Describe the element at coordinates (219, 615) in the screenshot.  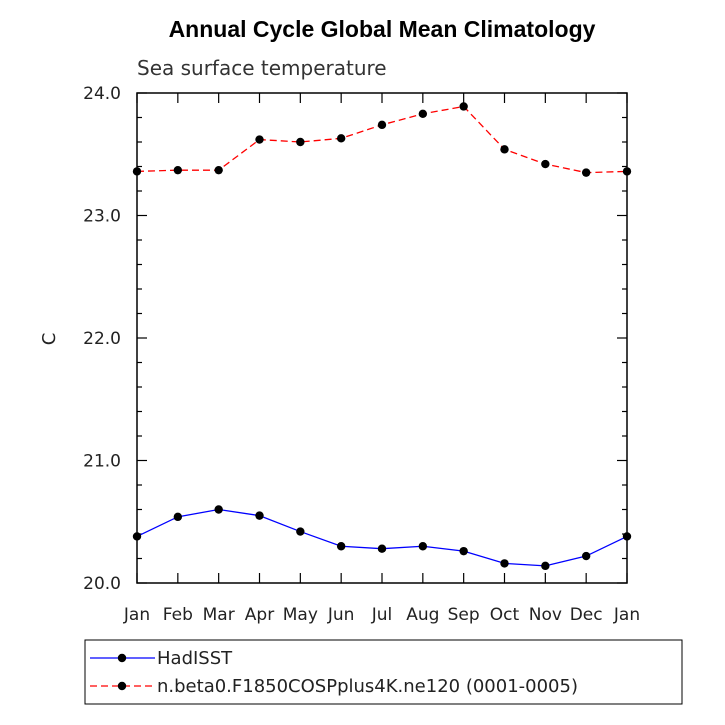
I see `x-tick-label: Mar` at that location.